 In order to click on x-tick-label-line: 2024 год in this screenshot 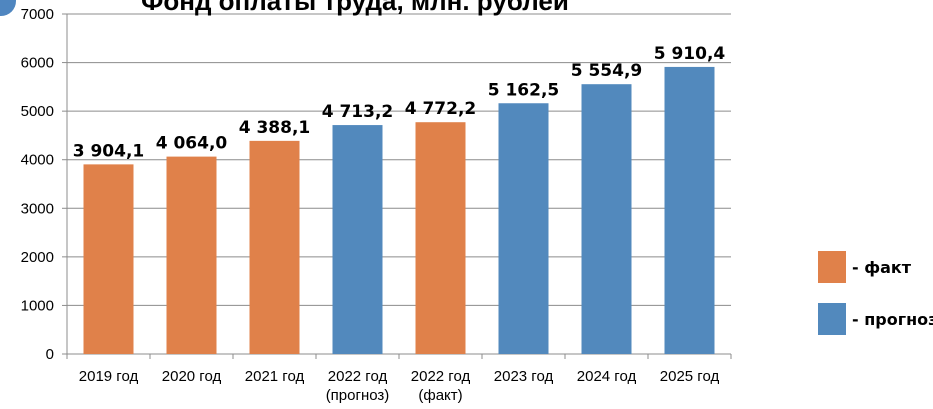, I will do `click(607, 376)`.